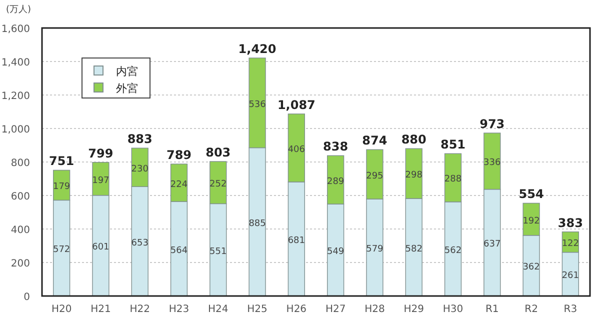  What do you see at coordinates (335, 181) in the screenshot?
I see `data-label: 289` at bounding box center [335, 181].